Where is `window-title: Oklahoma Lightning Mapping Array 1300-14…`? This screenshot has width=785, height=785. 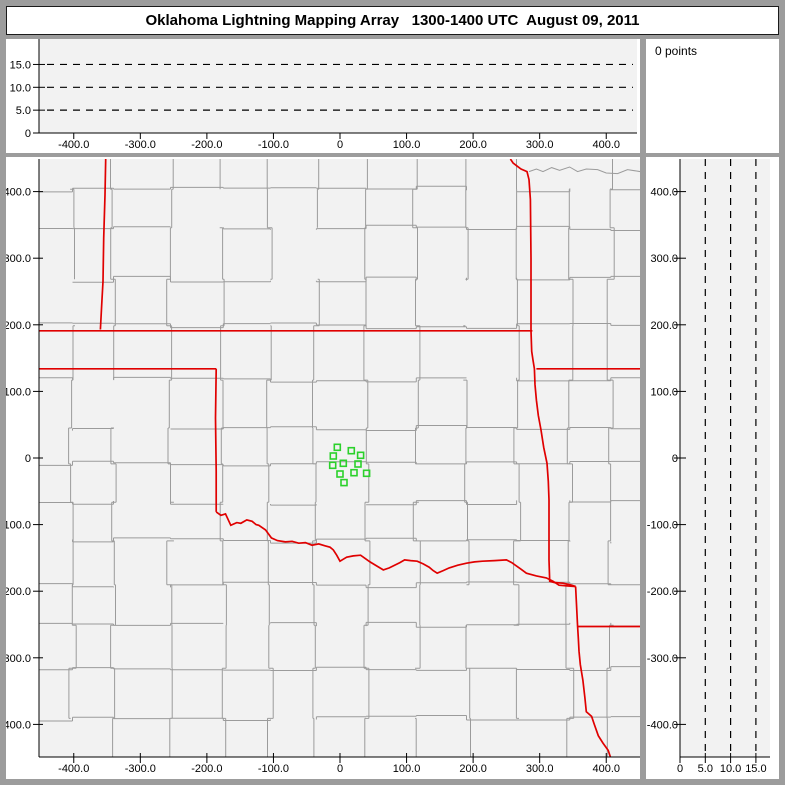
window-title: Oklahoma Lightning Mapping Array 1300-14… is located at coordinates (392, 20).